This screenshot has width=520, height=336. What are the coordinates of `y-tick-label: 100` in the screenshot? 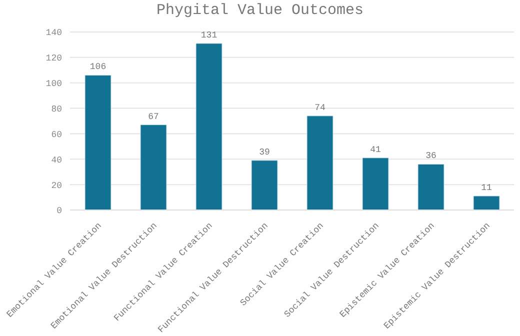 It's located at (54, 84).